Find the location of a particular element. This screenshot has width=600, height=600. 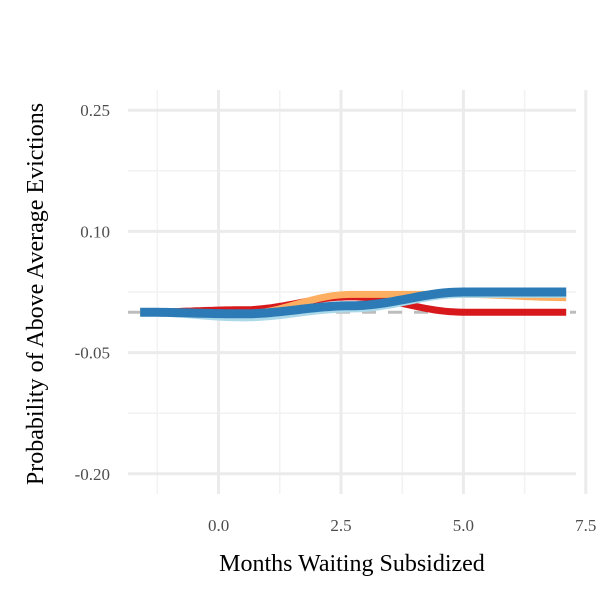

y-tick-label: 0.10 is located at coordinates (95, 231).